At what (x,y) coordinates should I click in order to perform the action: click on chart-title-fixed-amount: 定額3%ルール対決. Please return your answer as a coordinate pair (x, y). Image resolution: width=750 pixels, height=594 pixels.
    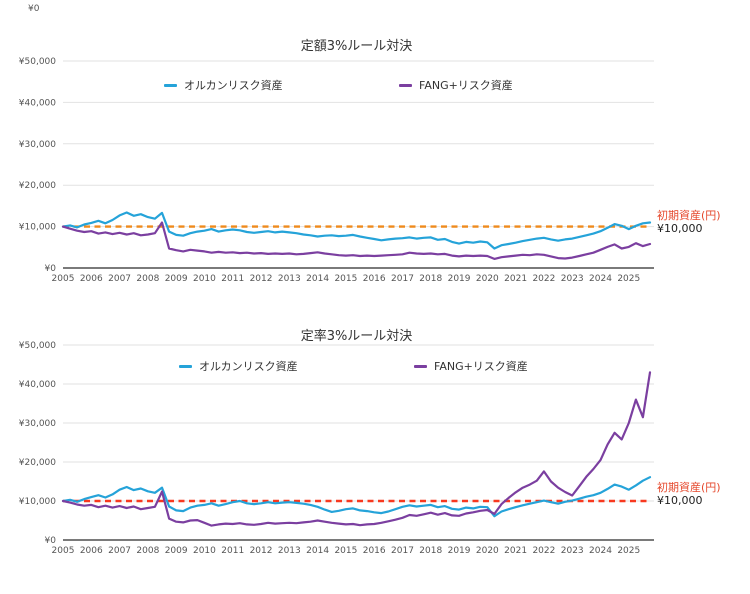
    Looking at the image, I should click on (356, 46).